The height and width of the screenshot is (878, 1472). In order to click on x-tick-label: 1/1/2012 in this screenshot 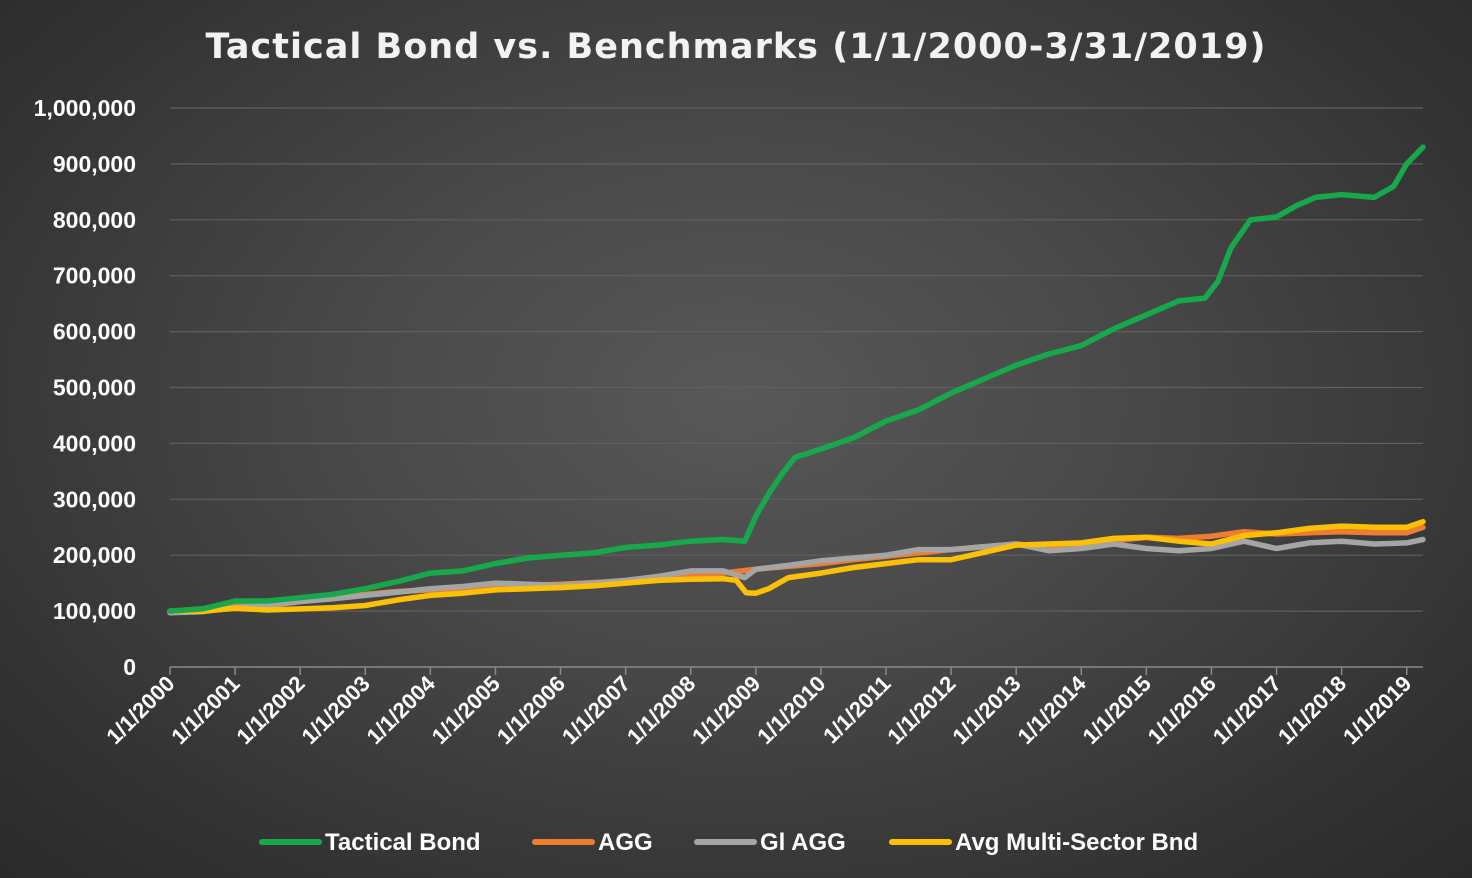, I will do `click(921, 710)`.